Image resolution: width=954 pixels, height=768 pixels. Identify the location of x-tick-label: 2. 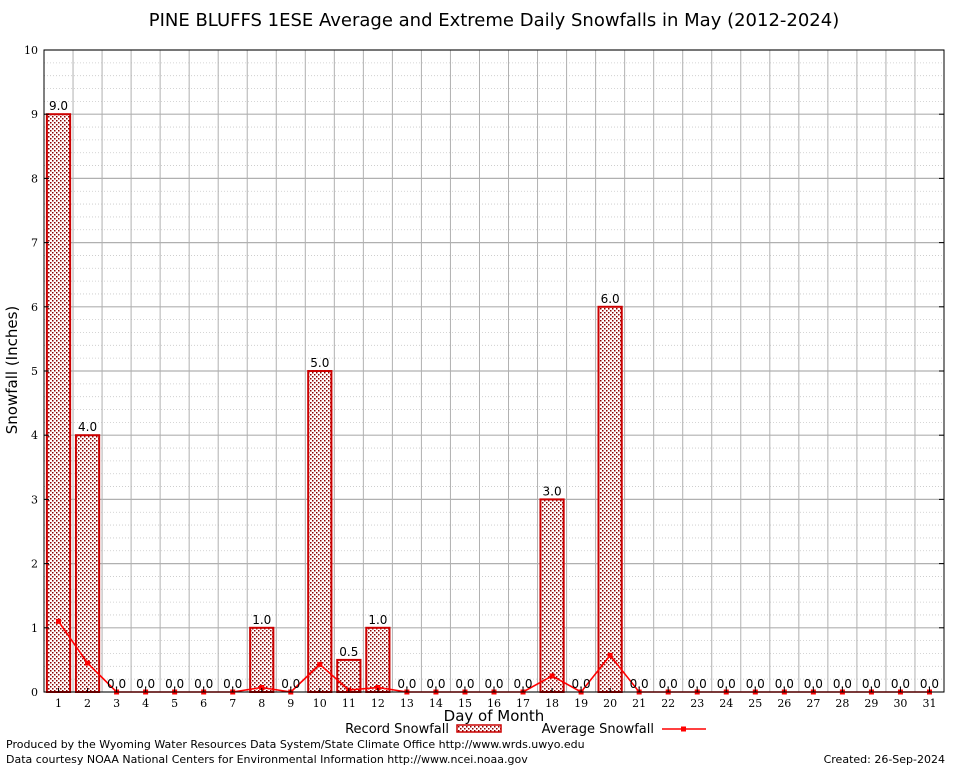
(87, 703).